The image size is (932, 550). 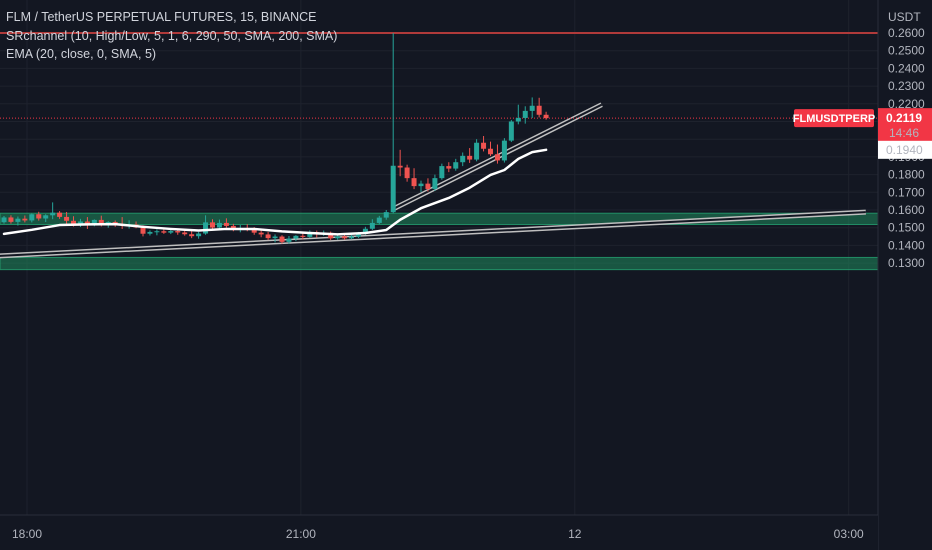 I want to click on last-price-value: 0.2119, so click(x=904, y=118).